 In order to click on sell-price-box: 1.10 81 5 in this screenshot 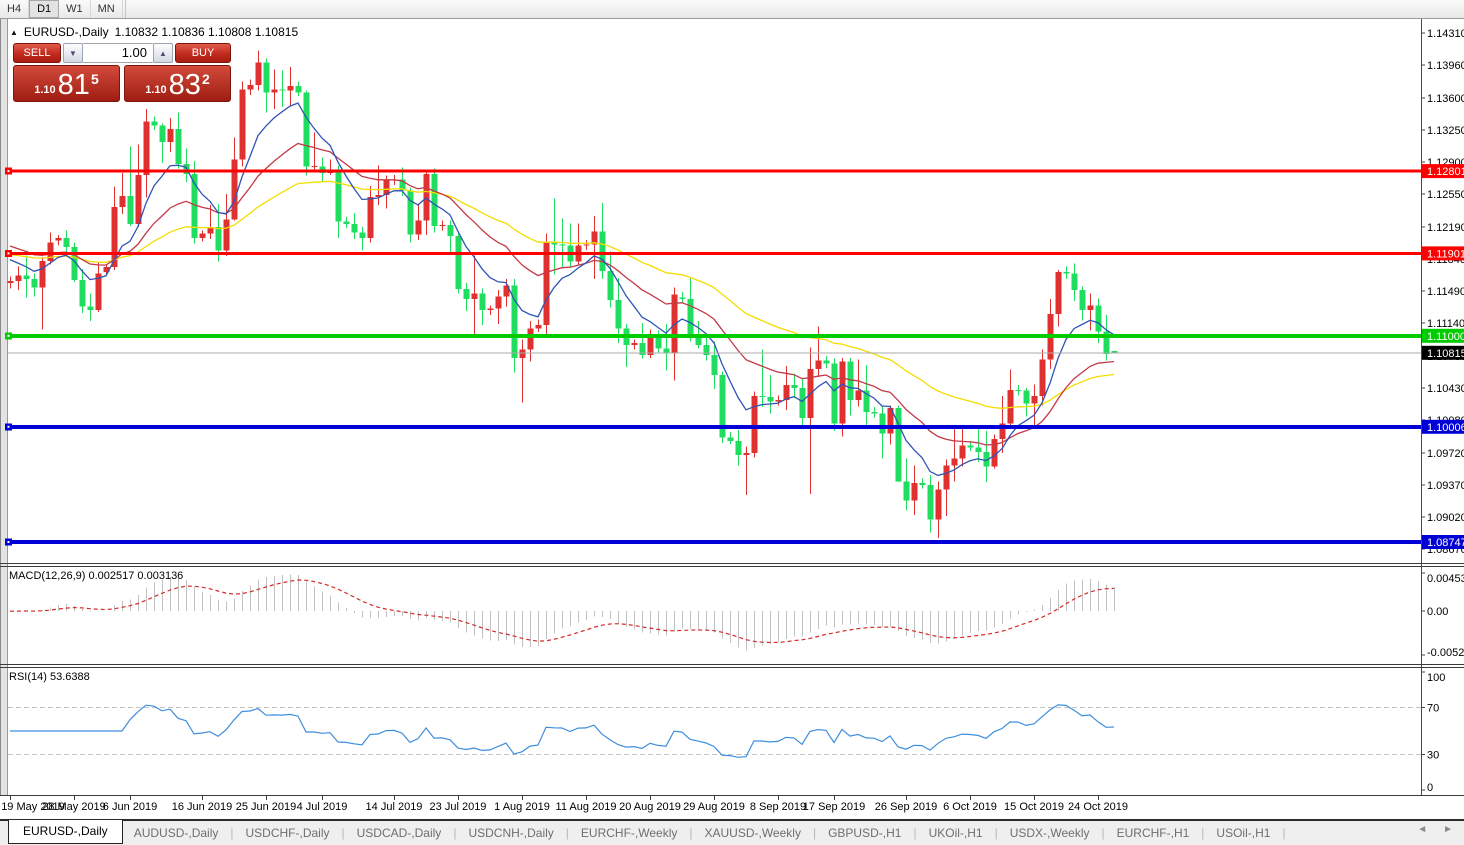, I will do `click(66, 83)`.